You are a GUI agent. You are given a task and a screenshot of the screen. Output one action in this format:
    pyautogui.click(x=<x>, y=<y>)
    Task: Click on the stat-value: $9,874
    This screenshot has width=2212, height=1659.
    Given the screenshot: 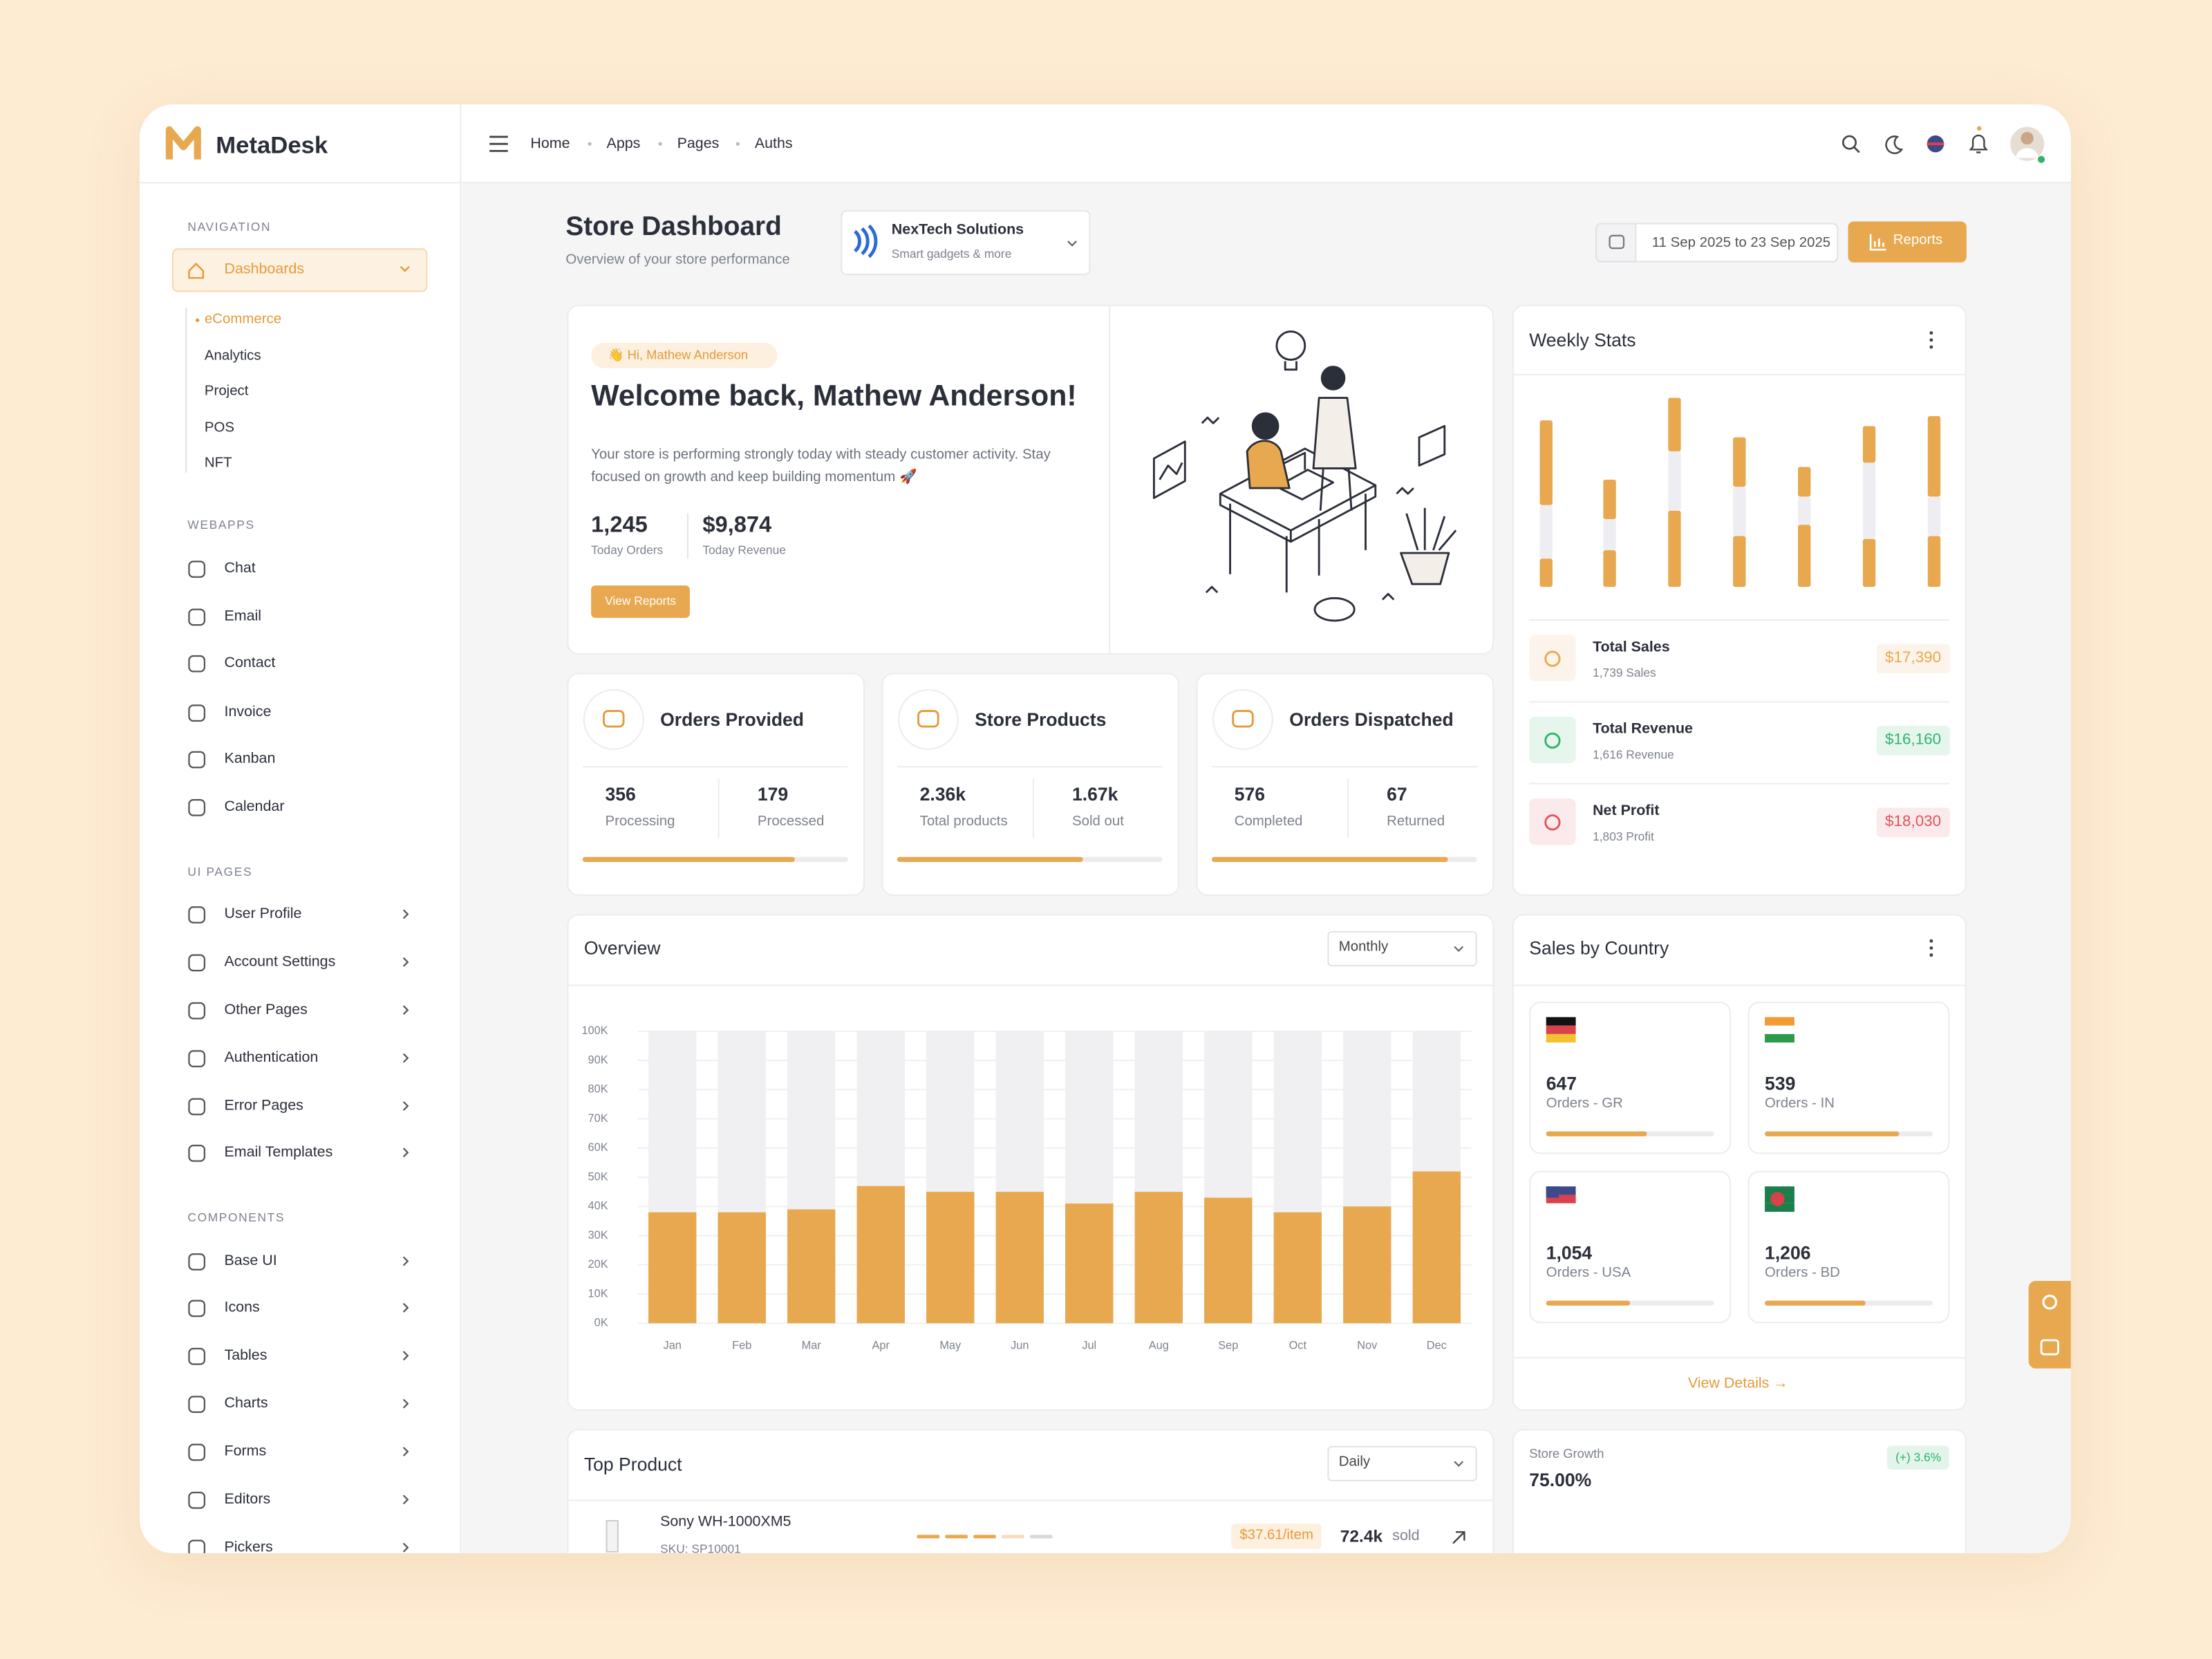 What is the action you would take?
    pyautogui.click(x=737, y=525)
    